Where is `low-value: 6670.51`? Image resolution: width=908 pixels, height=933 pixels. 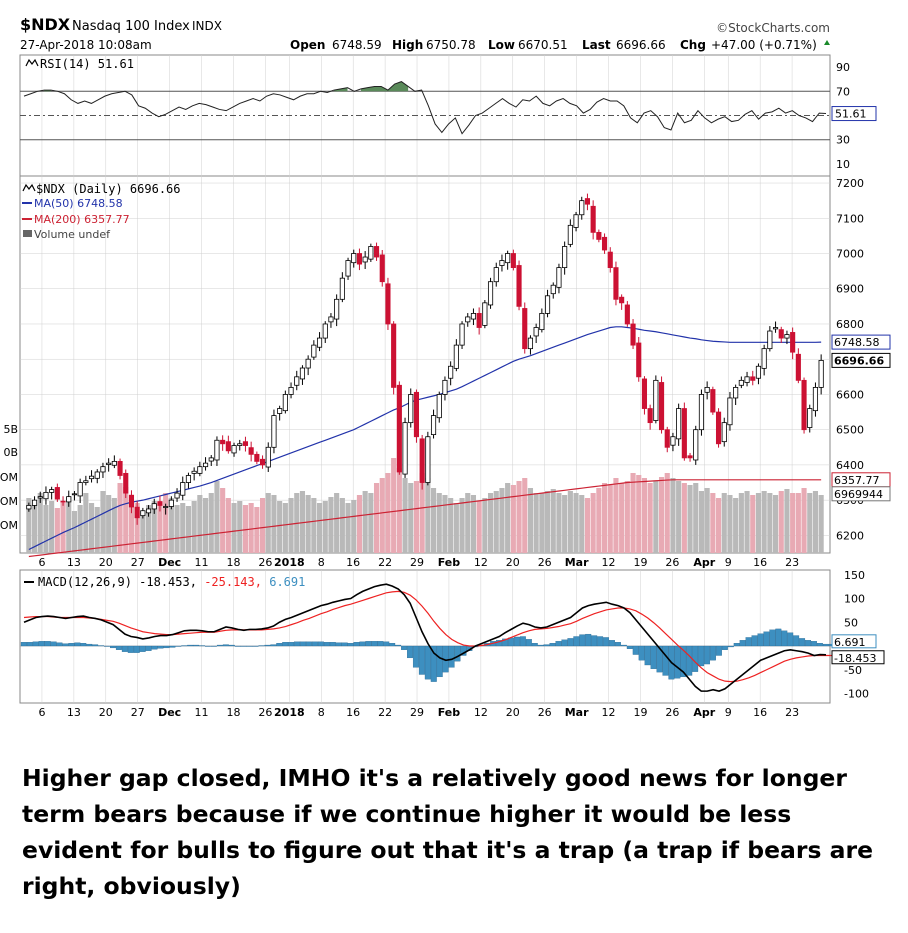 low-value: 6670.51 is located at coordinates (543, 45).